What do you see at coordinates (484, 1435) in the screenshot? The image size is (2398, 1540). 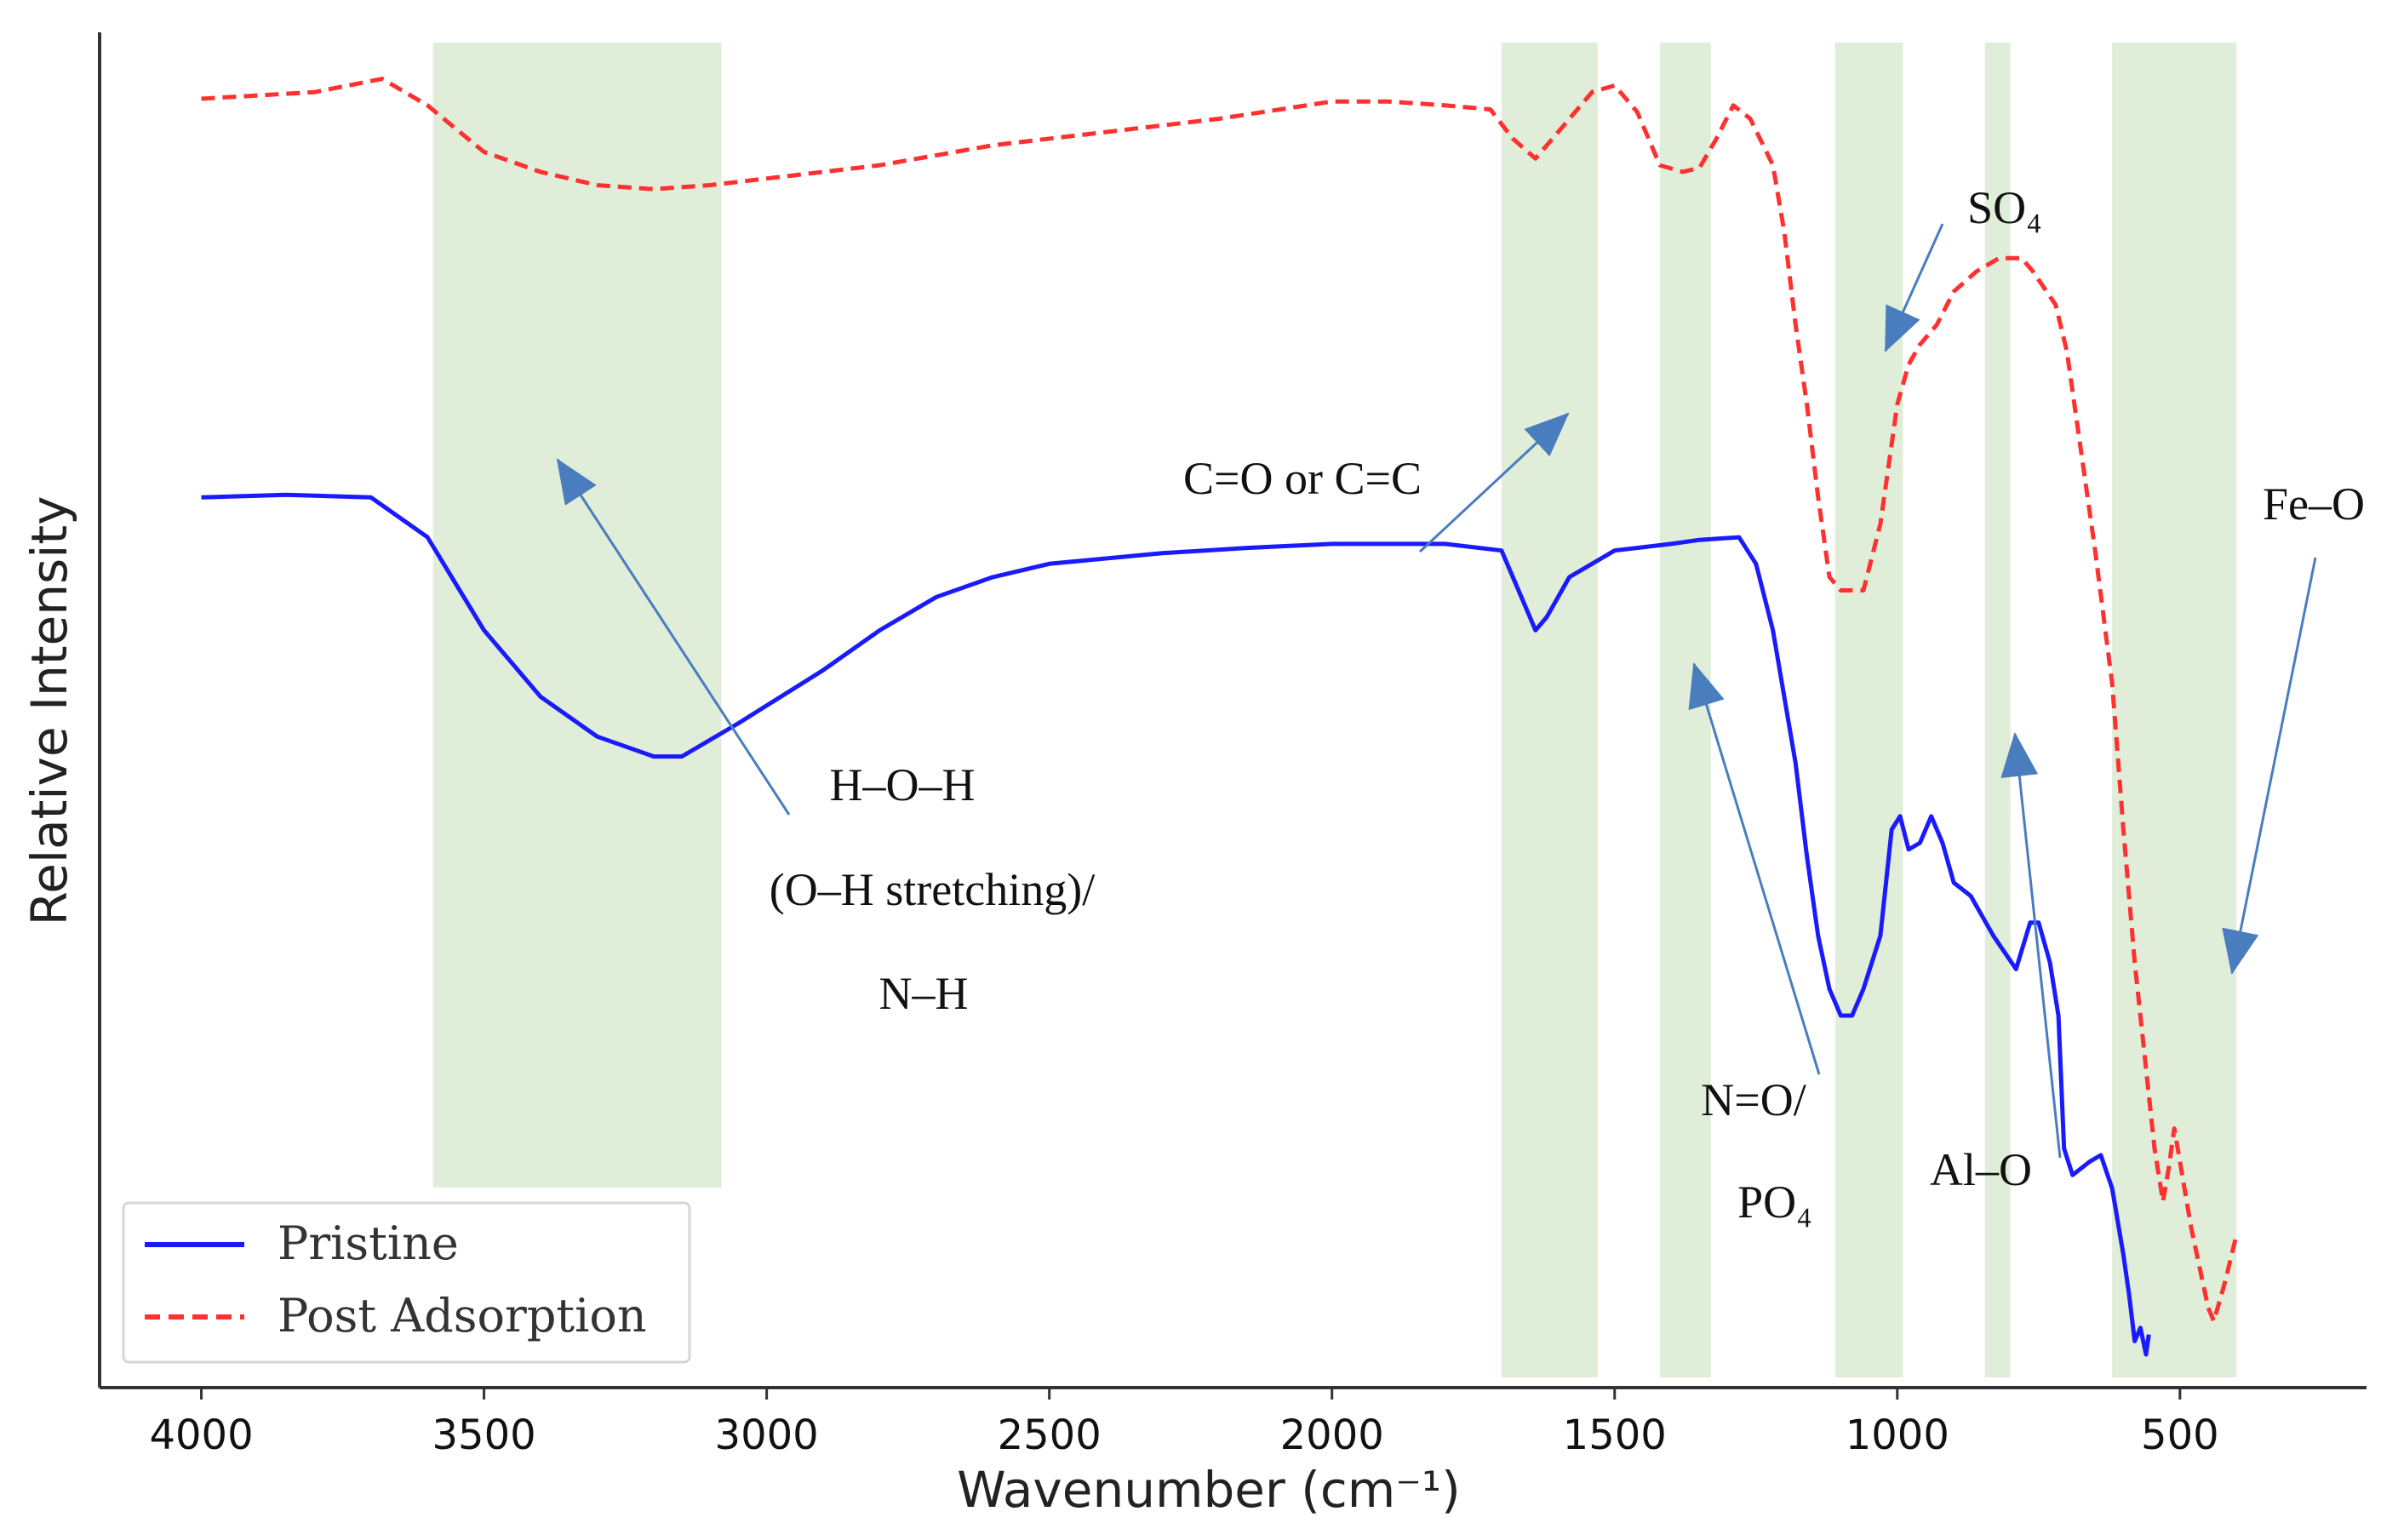 I see `x-tick-label-3500: 3500` at bounding box center [484, 1435].